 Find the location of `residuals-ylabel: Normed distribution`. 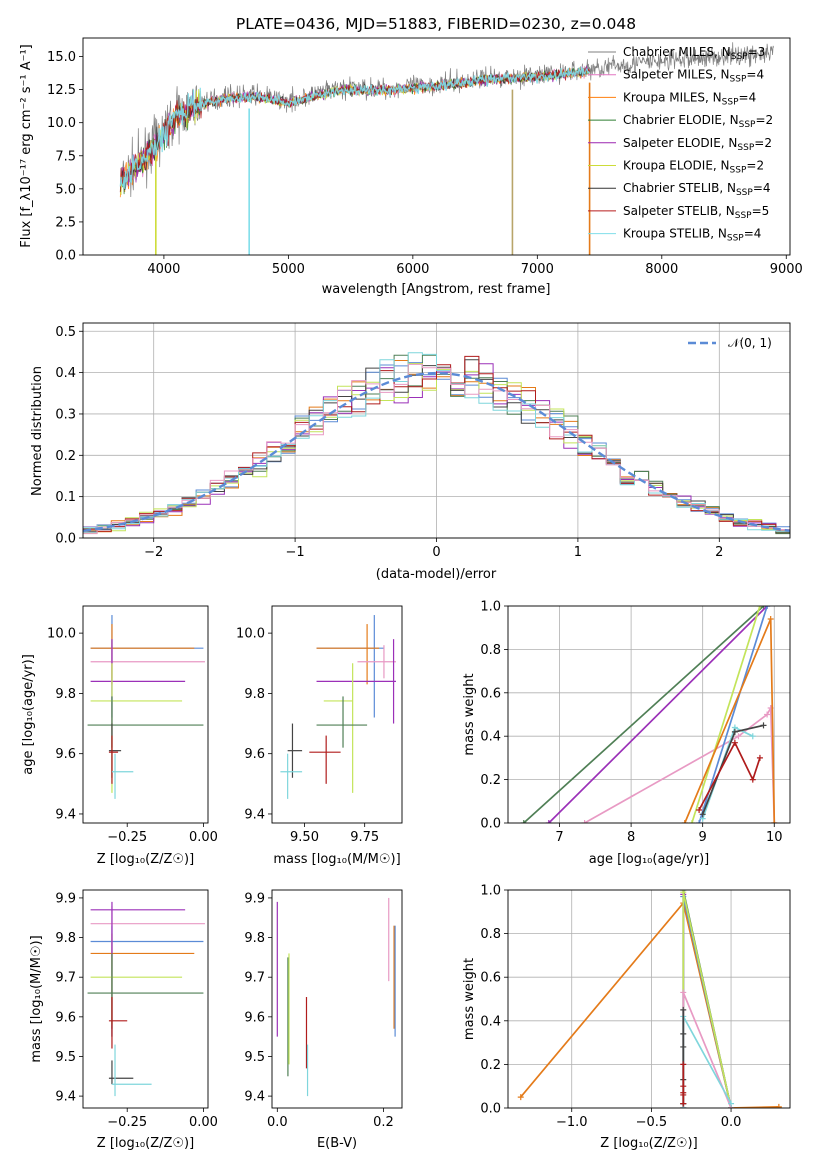

residuals-ylabel: Normed distribution is located at coordinates (37, 431).